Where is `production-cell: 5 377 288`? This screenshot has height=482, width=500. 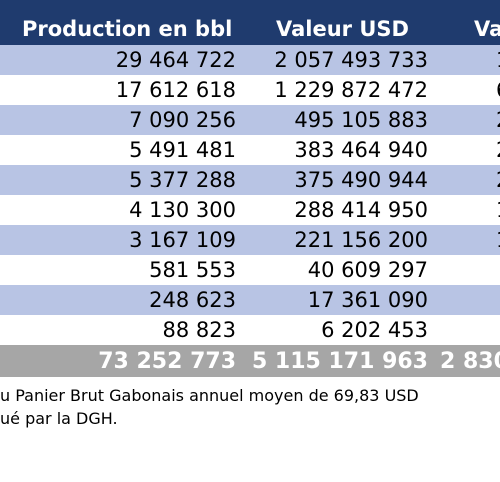
production-cell: 5 377 288 is located at coordinates (182, 180).